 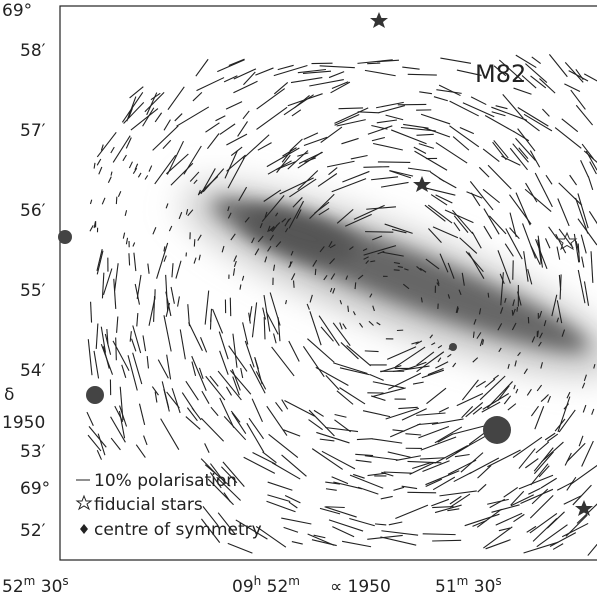 What do you see at coordinates (463, 581) in the screenshot?
I see `x-label-part: m` at bounding box center [463, 581].